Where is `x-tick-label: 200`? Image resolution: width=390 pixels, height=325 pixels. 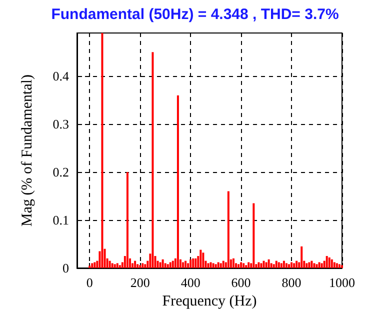 x-tick-label: 200 is located at coordinates (140, 282).